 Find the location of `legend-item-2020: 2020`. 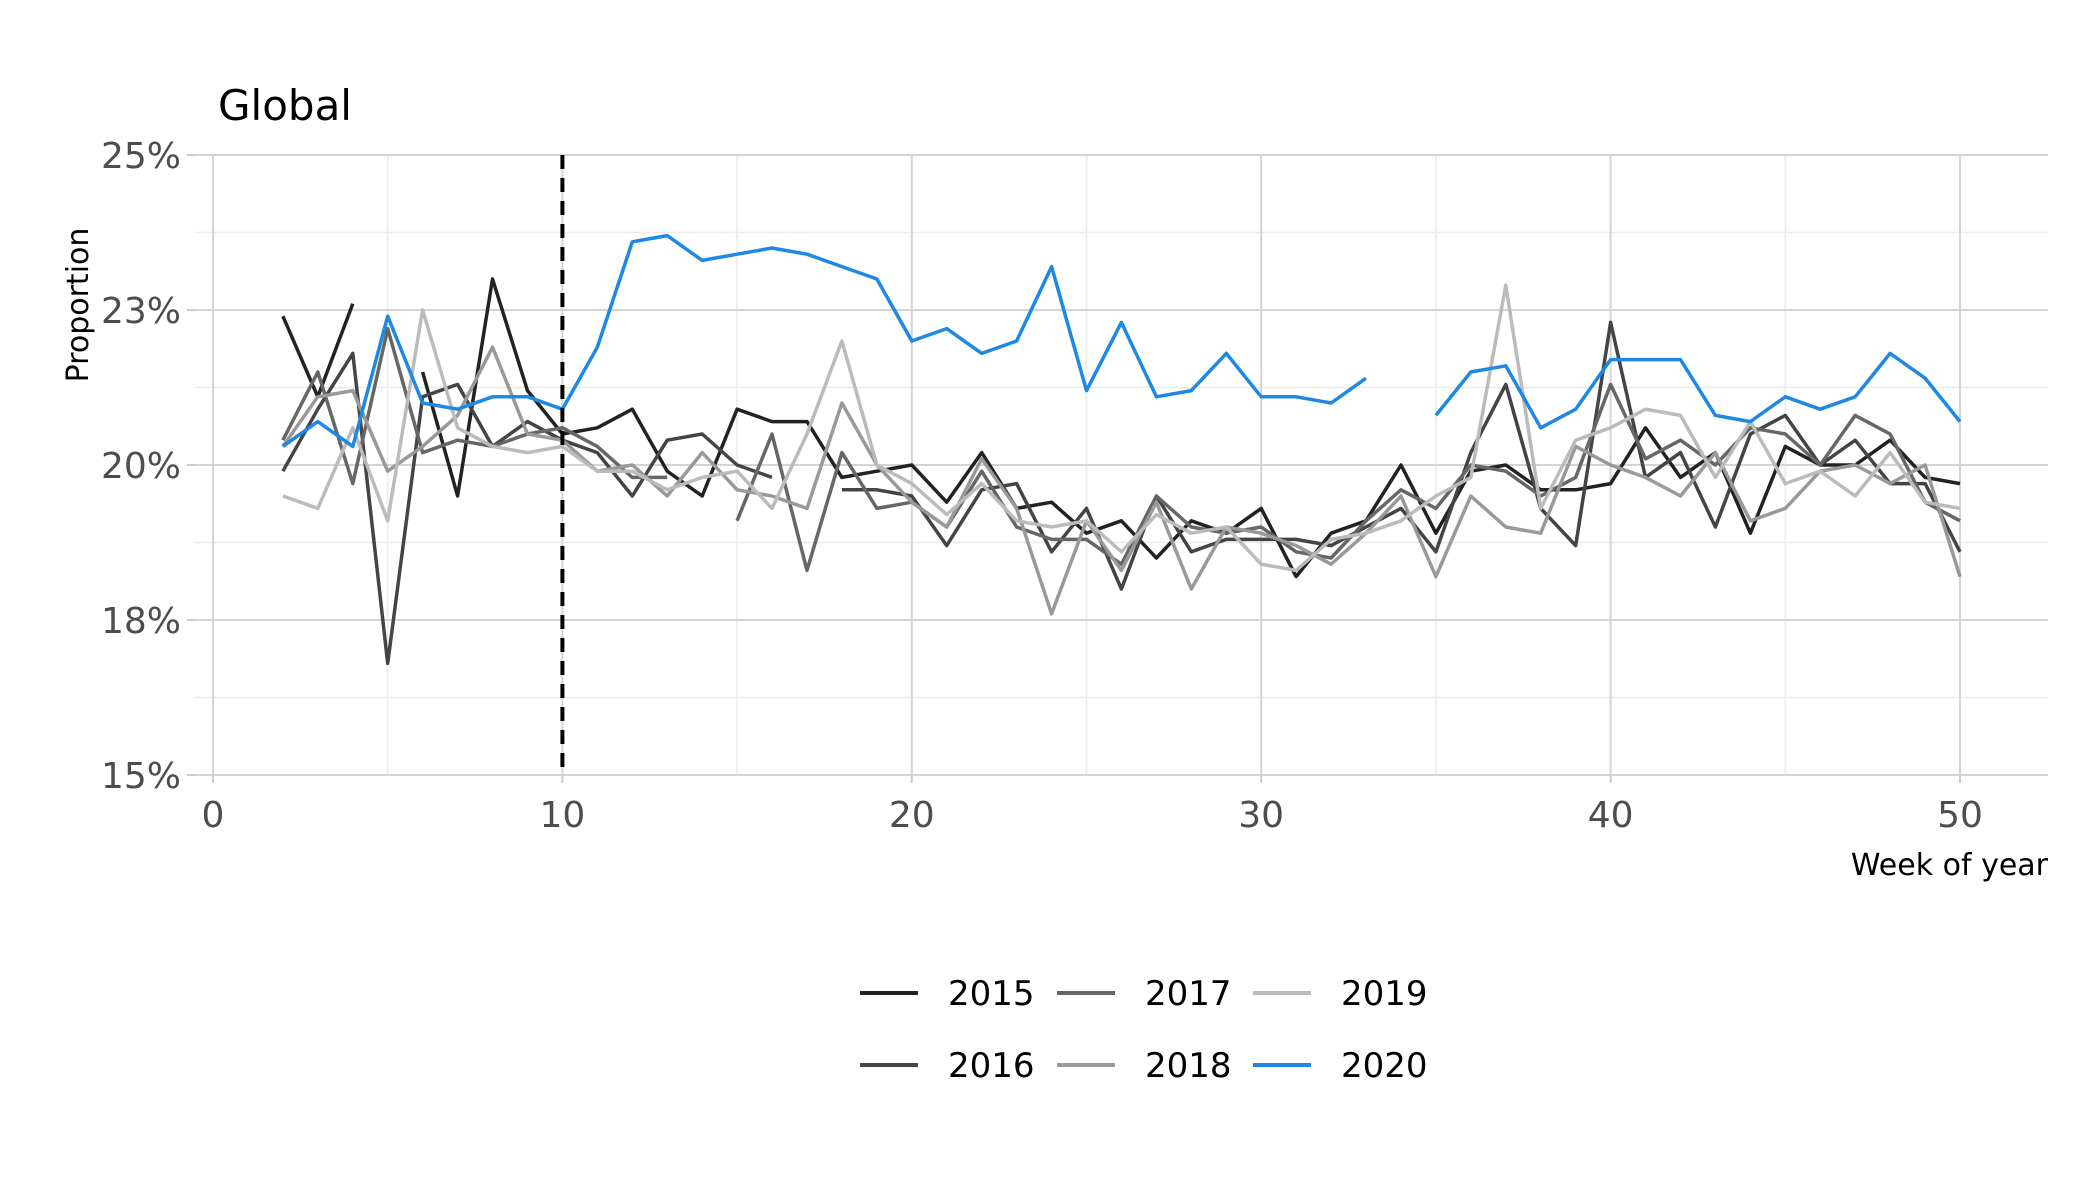

legend-item-2020: 2020 is located at coordinates (1340, 1066).